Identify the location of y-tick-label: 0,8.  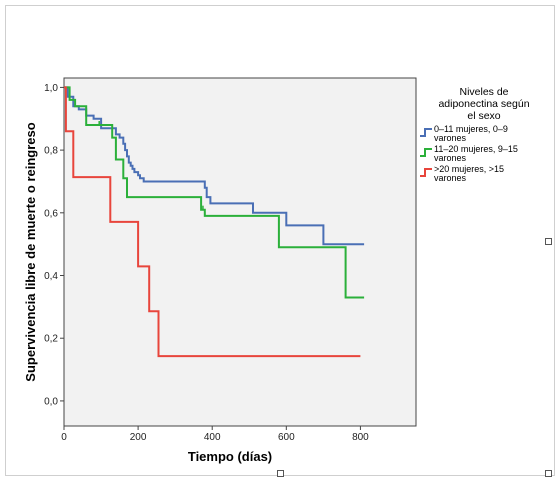
(51, 151).